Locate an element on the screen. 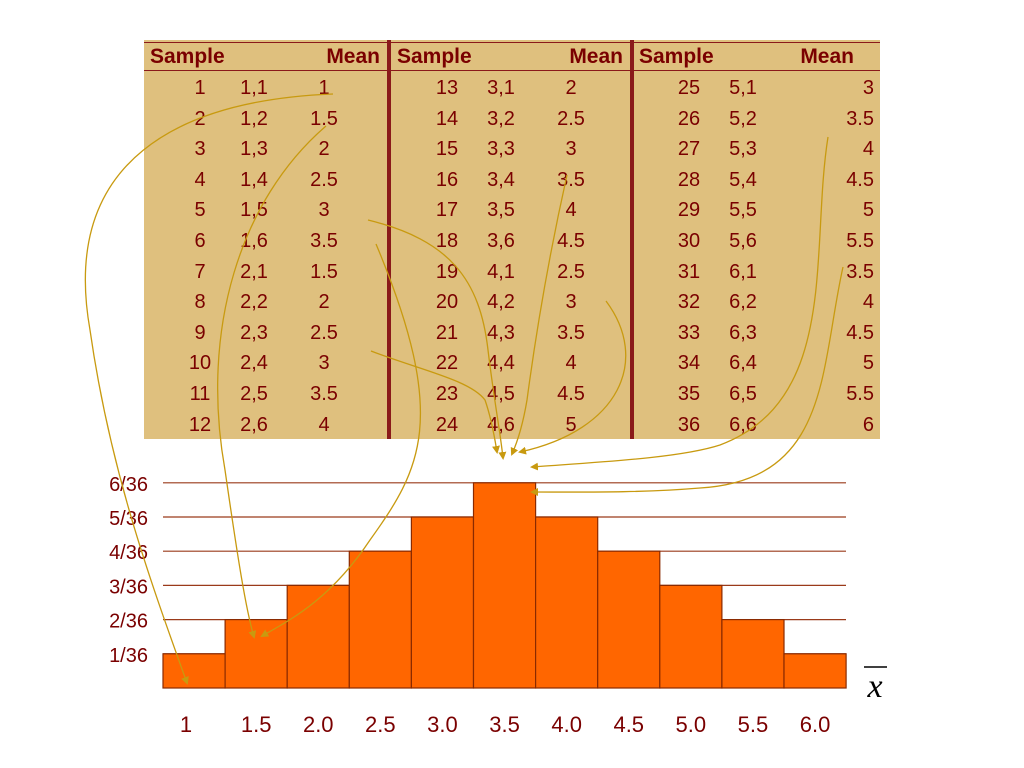 The height and width of the screenshot is (768, 1024). cell-outcome: 4,2 is located at coordinates (501, 302).